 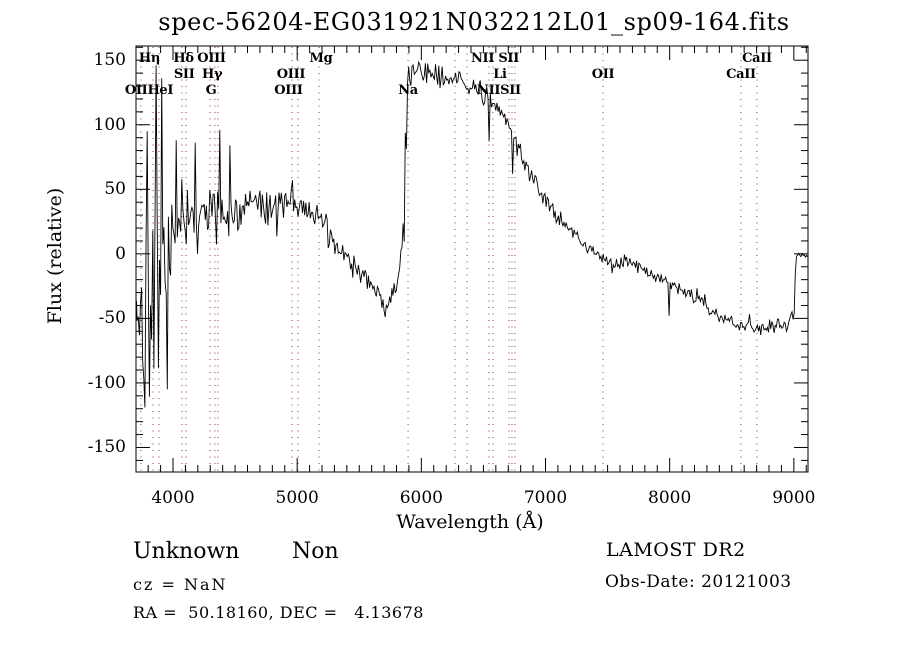 What do you see at coordinates (494, 58) in the screenshot?
I see `spectral-line-label: NII SII` at bounding box center [494, 58].